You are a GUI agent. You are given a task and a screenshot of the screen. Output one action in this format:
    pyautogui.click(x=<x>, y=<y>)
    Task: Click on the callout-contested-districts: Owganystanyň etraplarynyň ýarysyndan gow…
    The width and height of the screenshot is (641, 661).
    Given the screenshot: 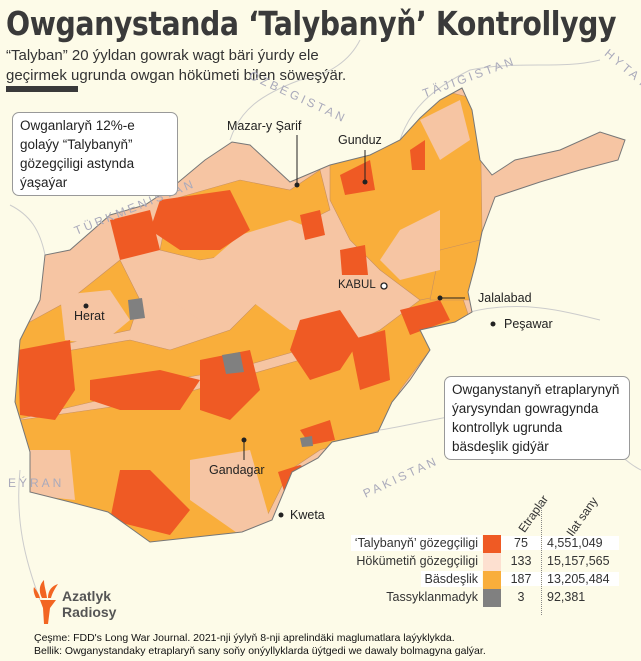 What is the action you would take?
    pyautogui.click(x=537, y=418)
    